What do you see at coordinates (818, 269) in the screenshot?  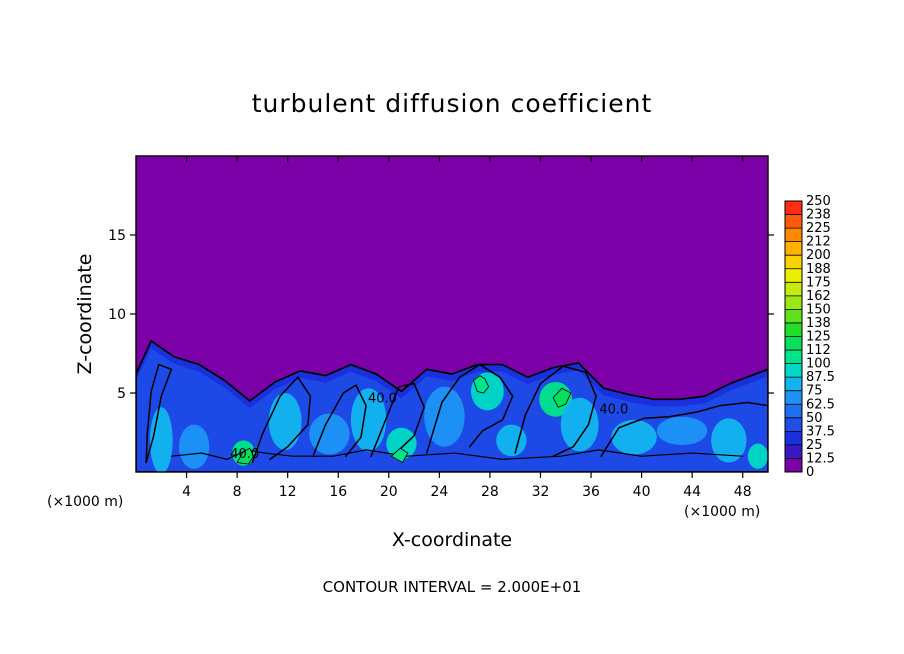 I see `colorbar-label-16: 188` at bounding box center [818, 269].